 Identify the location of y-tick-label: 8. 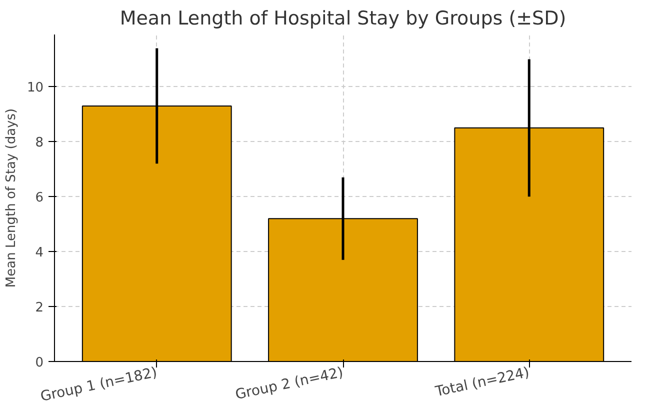
(39, 143).